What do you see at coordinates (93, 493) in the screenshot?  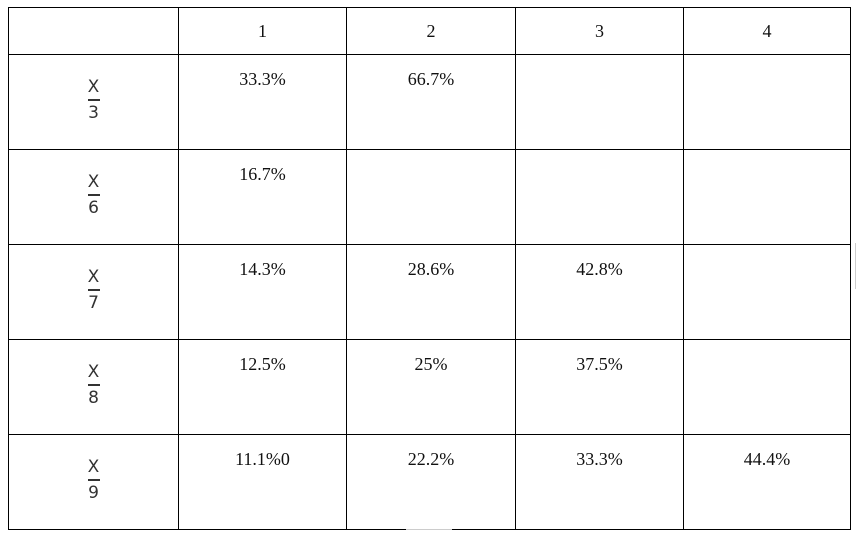 I see `denominator: 9` at bounding box center [93, 493].